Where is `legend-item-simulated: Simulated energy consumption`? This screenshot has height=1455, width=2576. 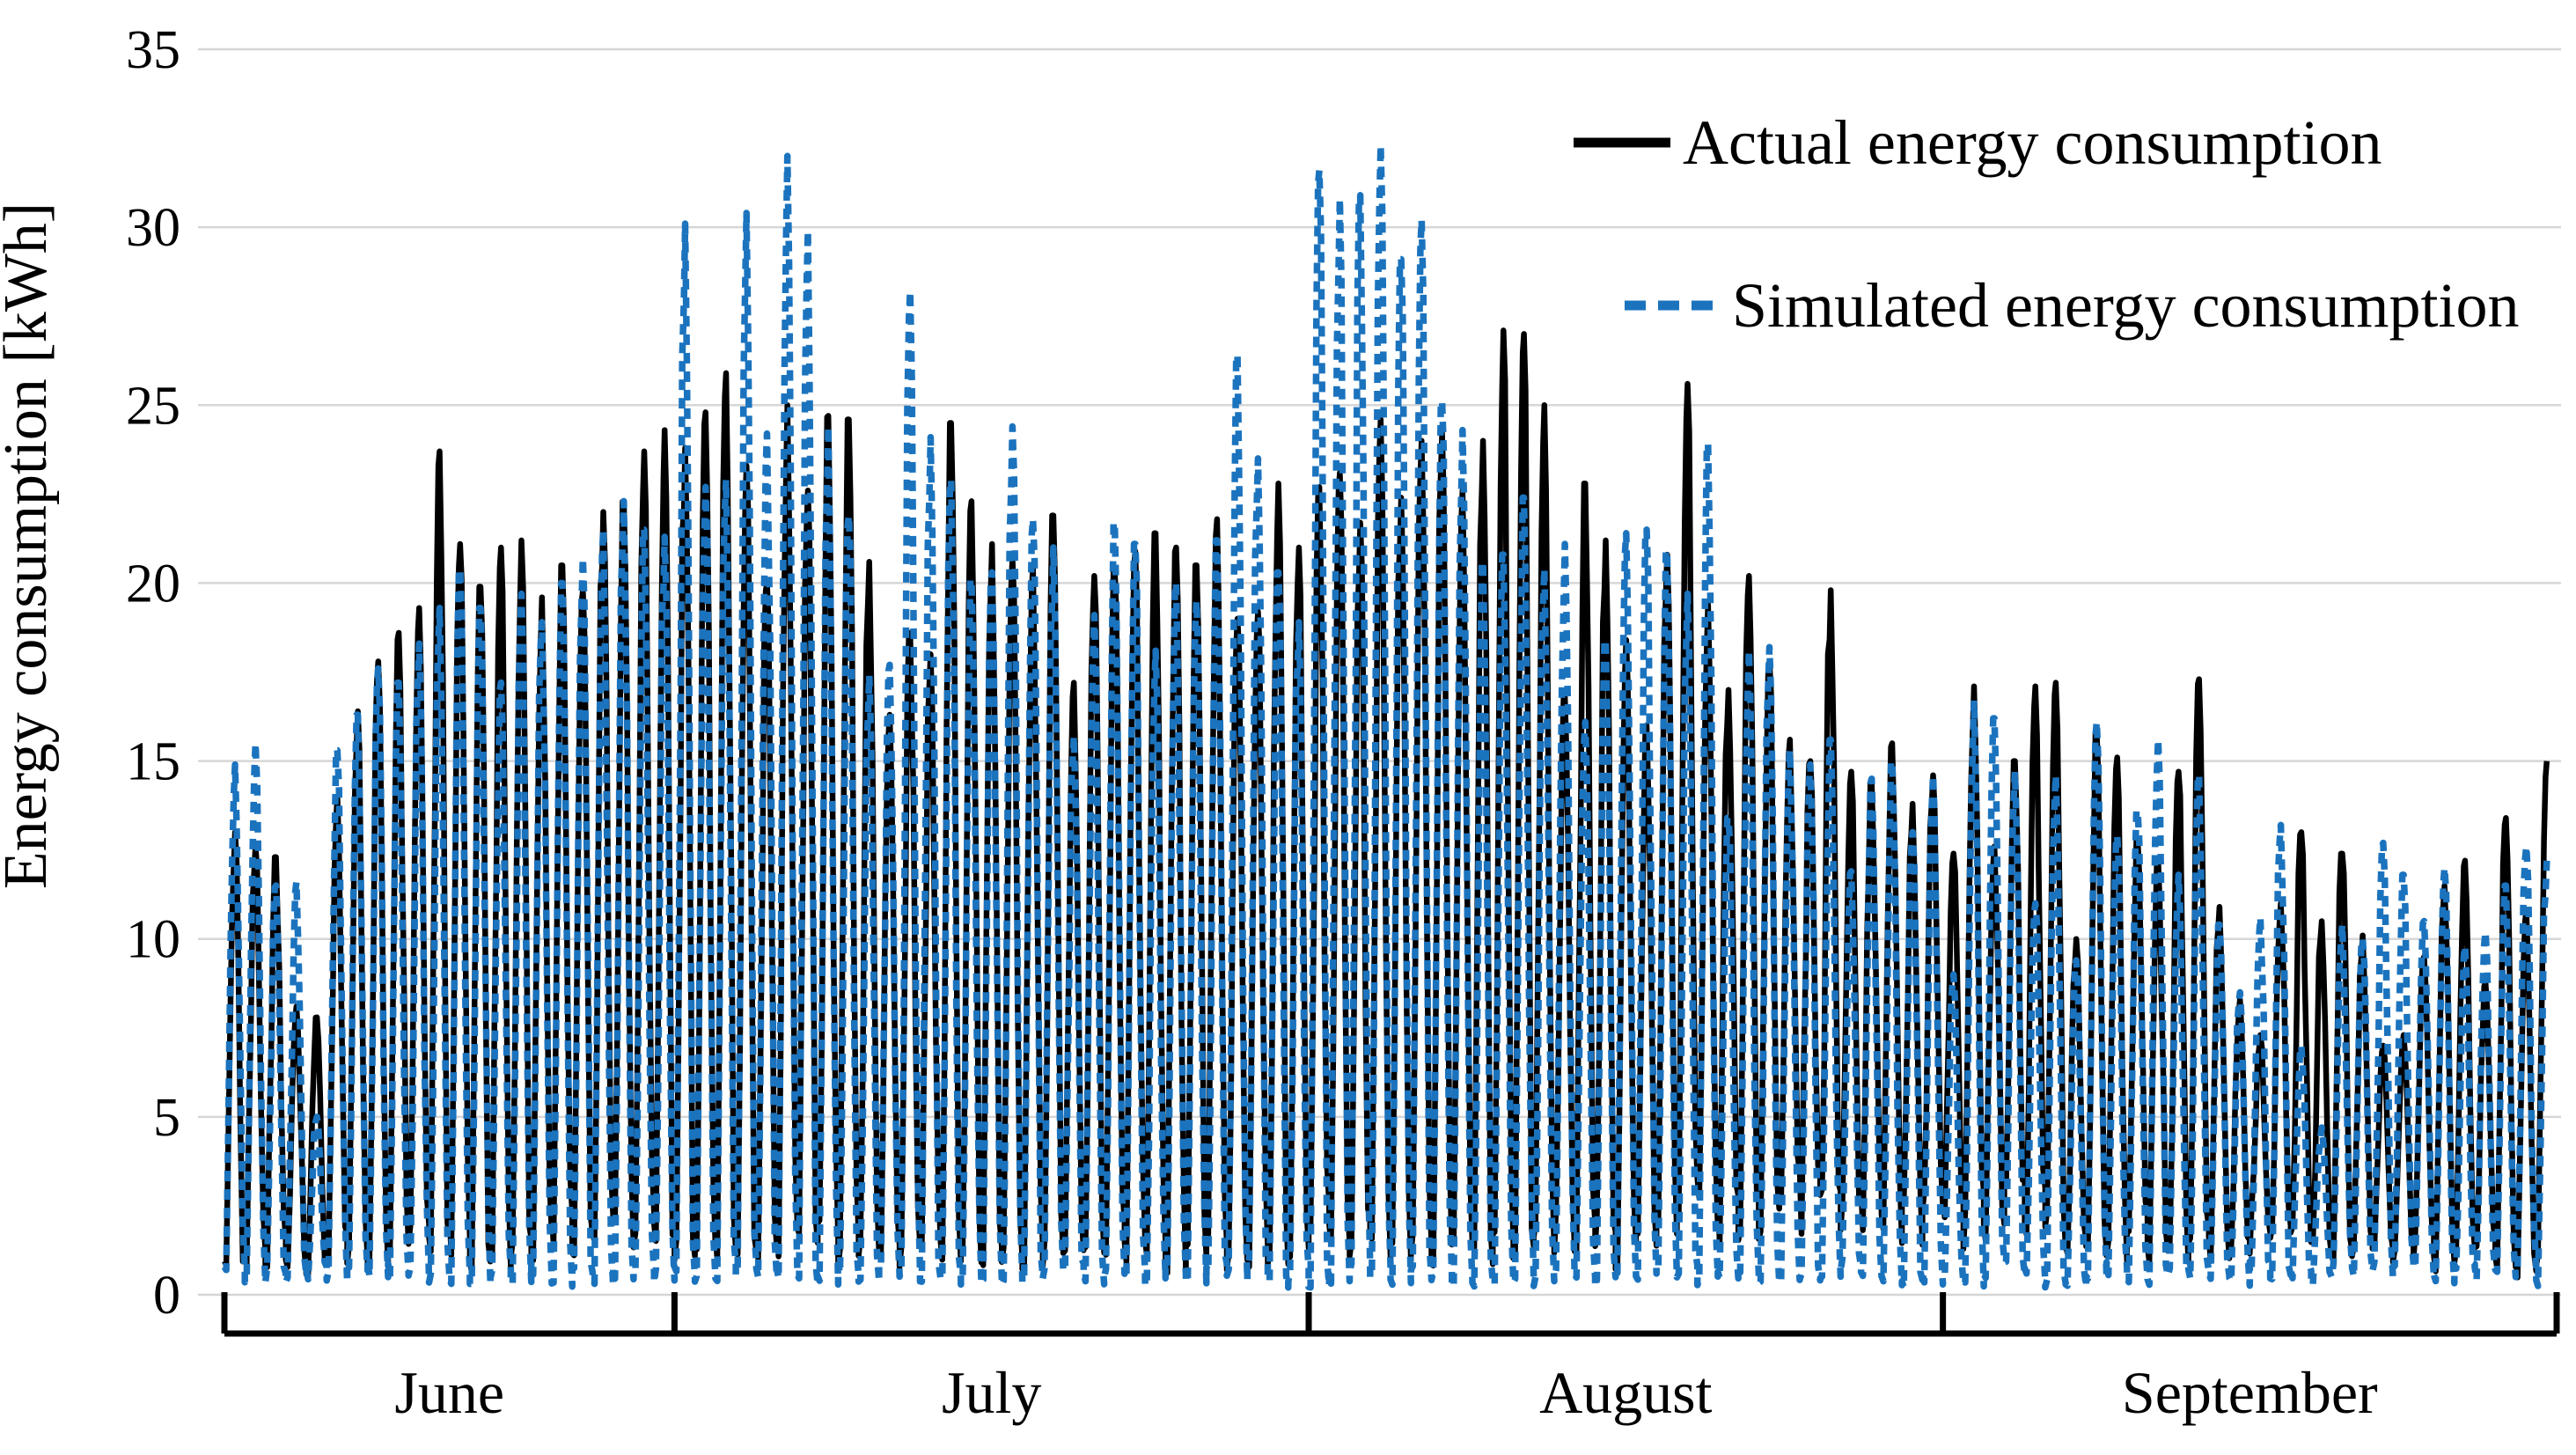
legend-item-simulated: Simulated energy consumption is located at coordinates (2072, 305).